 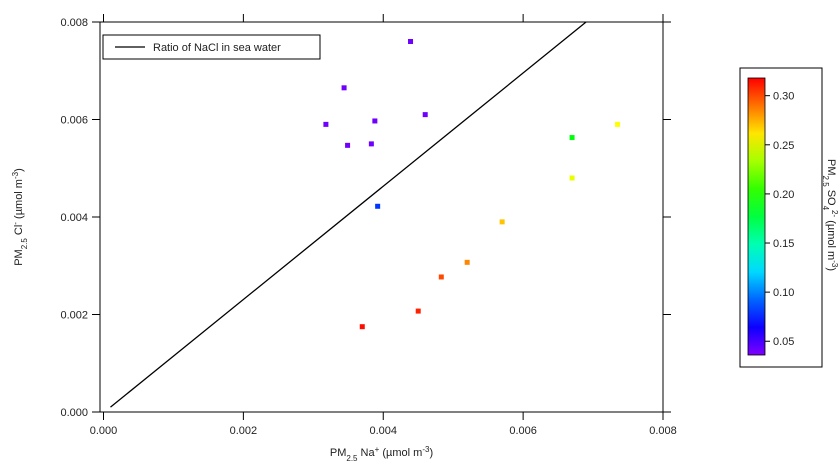 I want to click on y-tick-label: 0.008, so click(x=74, y=23).